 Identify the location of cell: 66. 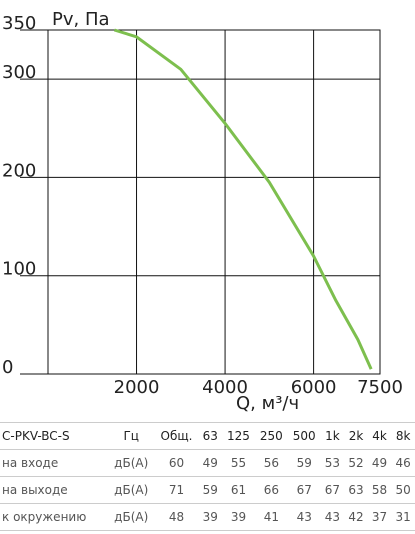
(271, 490).